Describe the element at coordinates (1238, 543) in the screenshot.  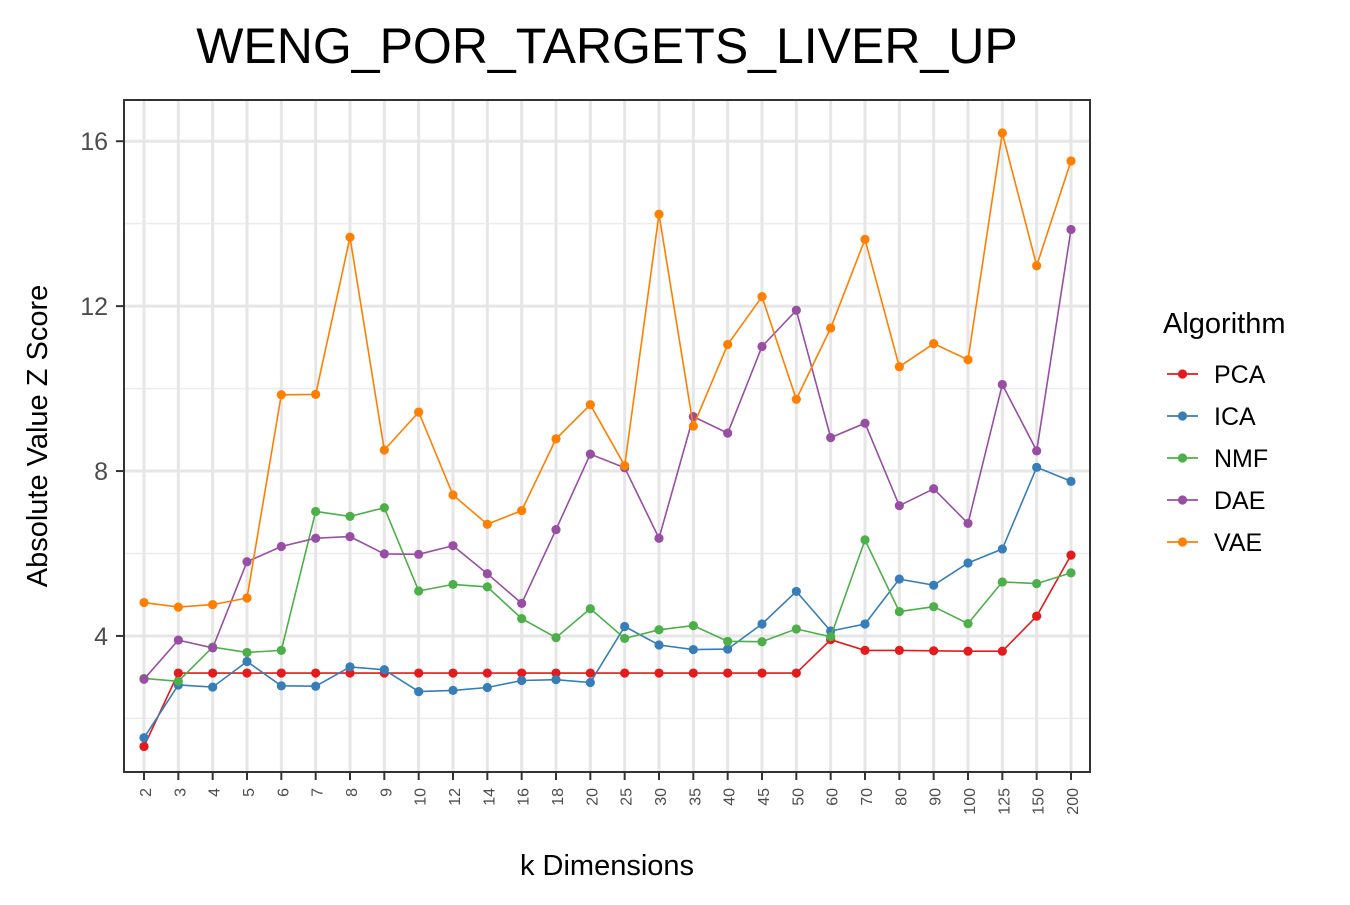
I see `legend-label: VAE` at that location.